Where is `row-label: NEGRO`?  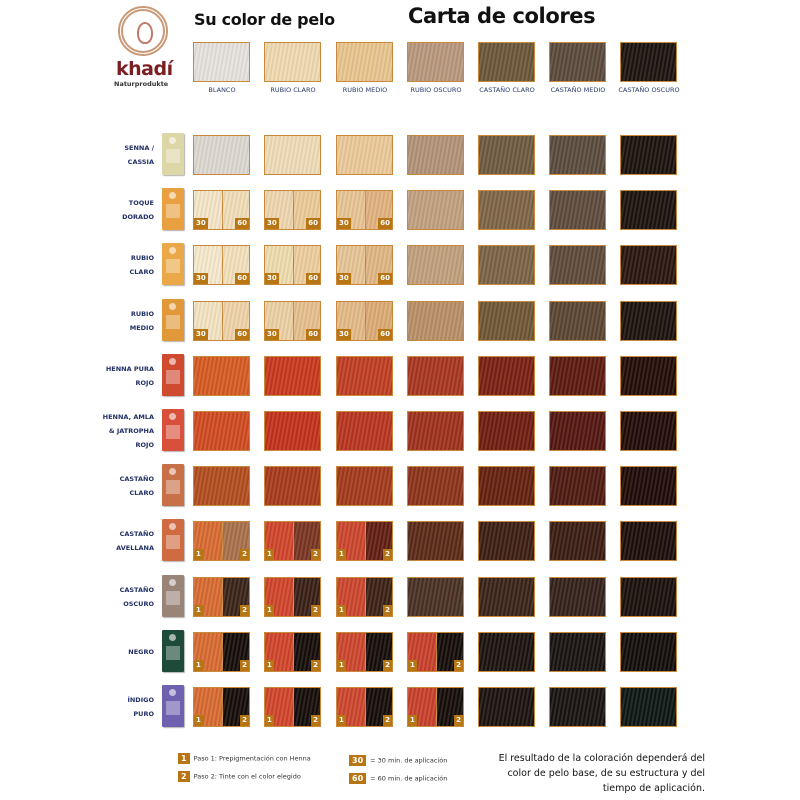
row-label: NEGRO is located at coordinates (124, 652).